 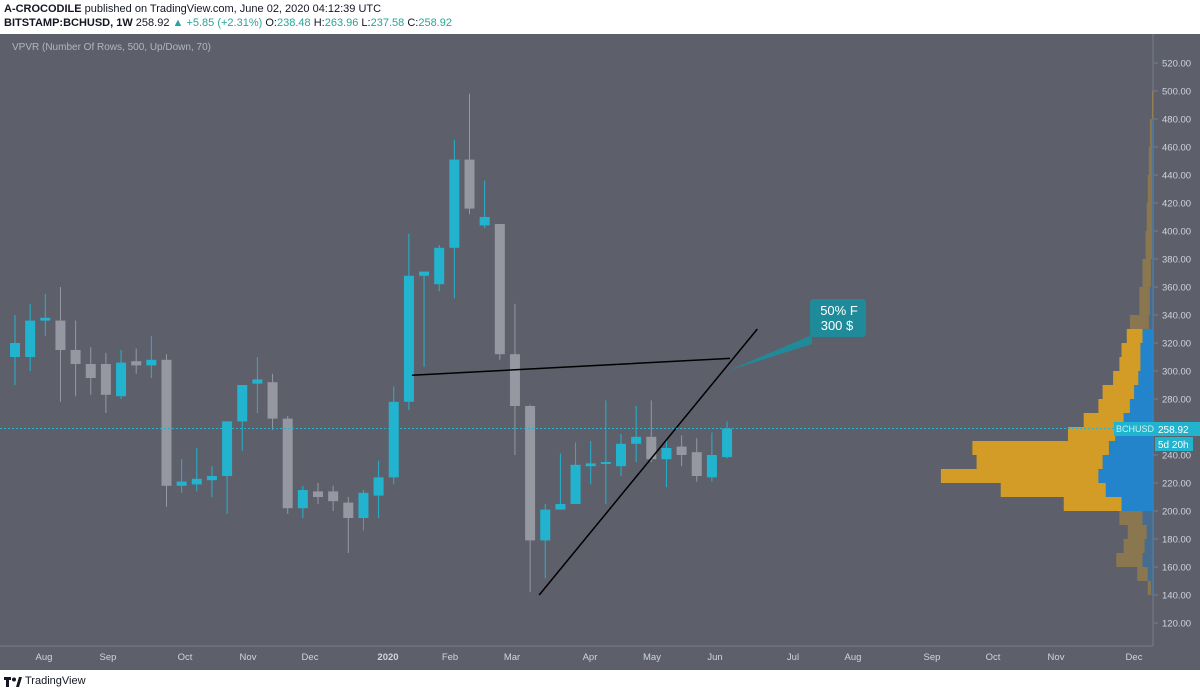 I want to click on price-tick-label: 380.00, so click(x=1176, y=260).